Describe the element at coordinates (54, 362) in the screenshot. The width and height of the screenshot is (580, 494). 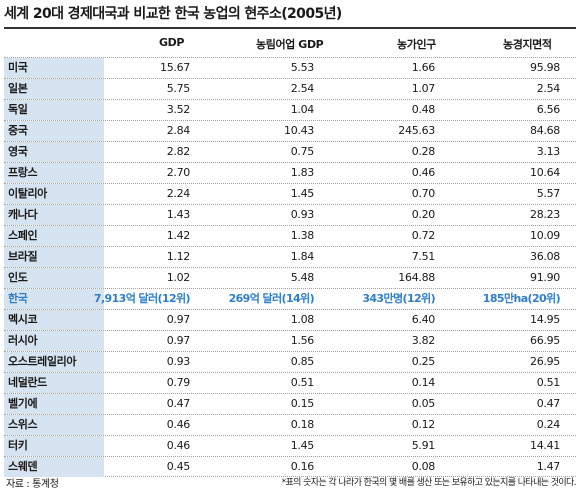
I see `country-cell: 오스트레일리아` at that location.